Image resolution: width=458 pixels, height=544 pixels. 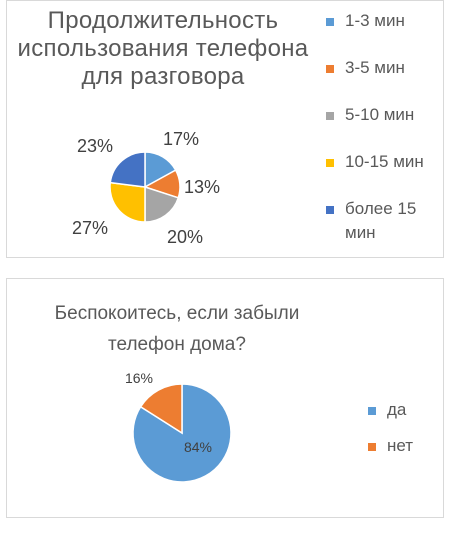 I want to click on legend-item: да, so click(x=390, y=410).